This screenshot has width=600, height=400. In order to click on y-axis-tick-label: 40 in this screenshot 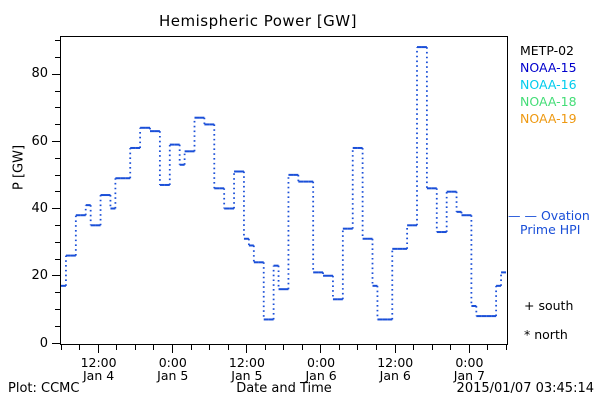, I will do `click(39, 208)`.